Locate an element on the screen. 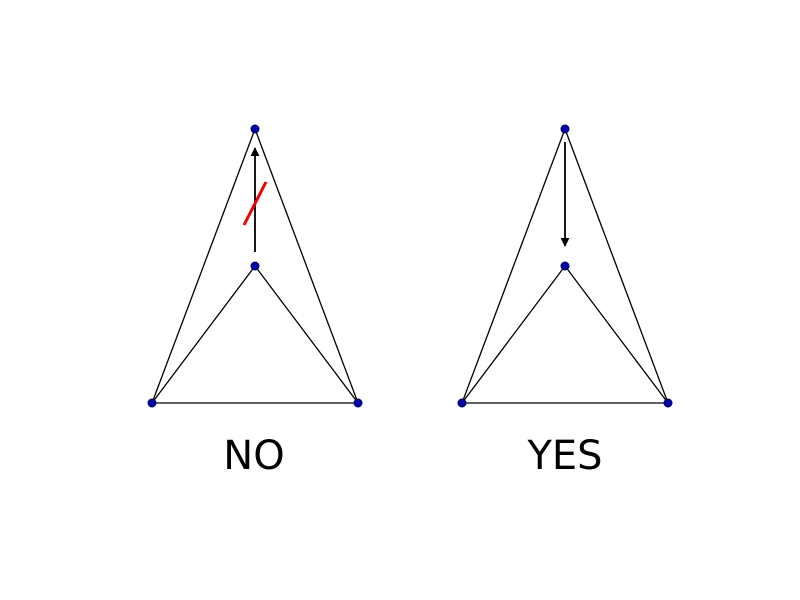 The image size is (800, 600). edge-left-outer-left is located at coordinates (203, 266).